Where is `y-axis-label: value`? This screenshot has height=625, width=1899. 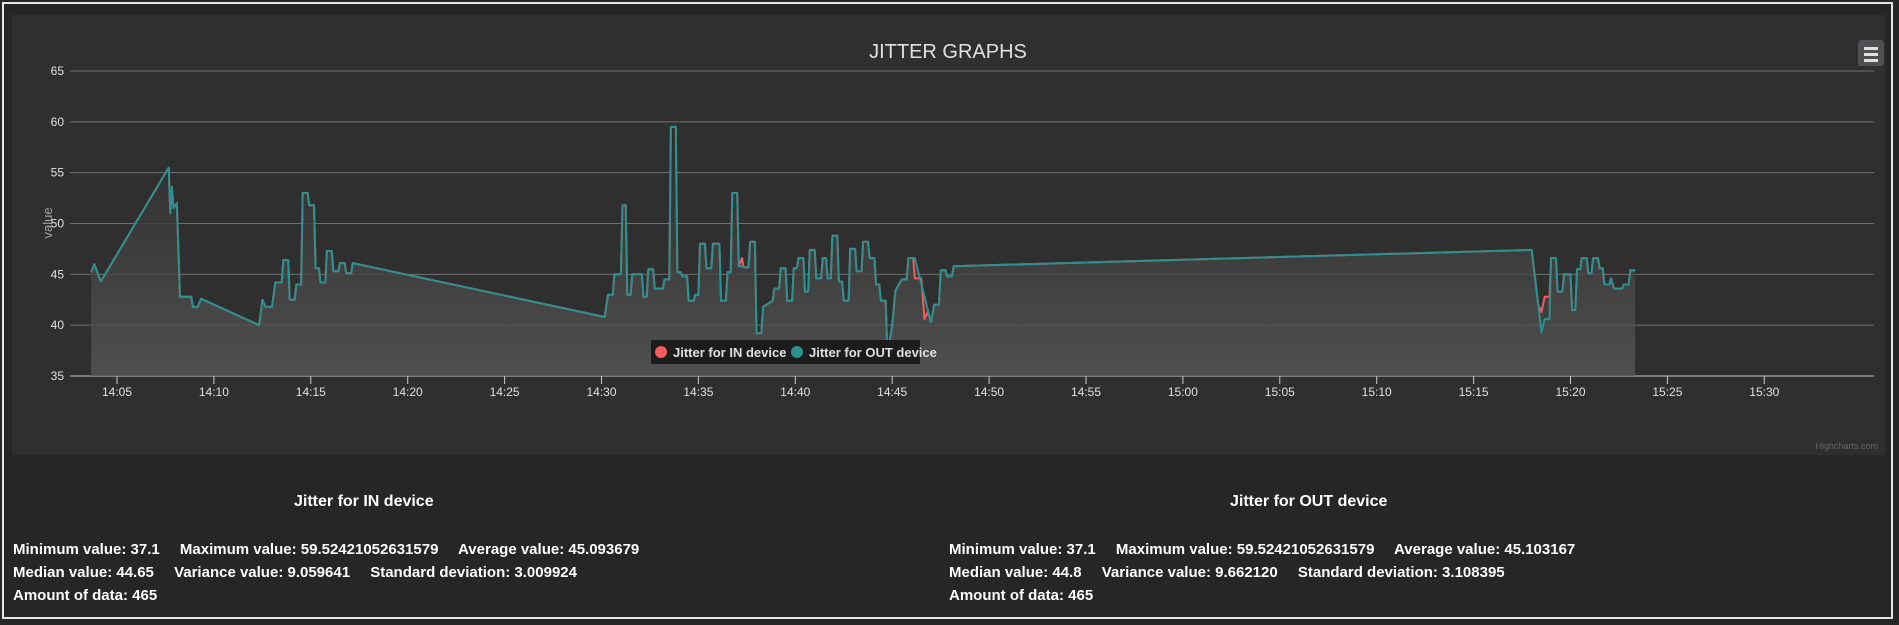 y-axis-label: value is located at coordinates (47, 222).